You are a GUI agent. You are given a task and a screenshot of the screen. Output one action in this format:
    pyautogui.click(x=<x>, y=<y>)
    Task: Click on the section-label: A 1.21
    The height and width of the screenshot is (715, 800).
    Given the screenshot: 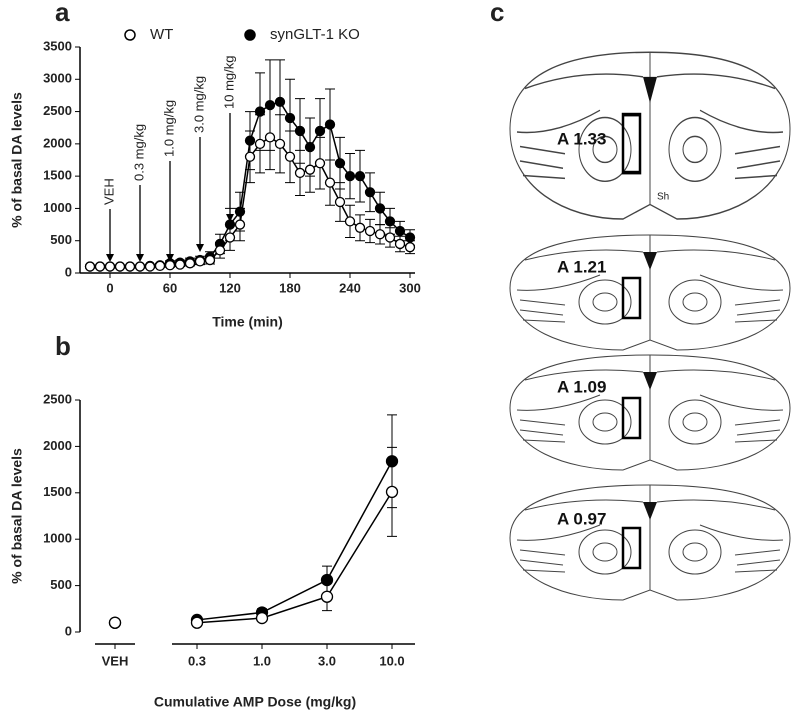 What is the action you would take?
    pyautogui.click(x=581, y=266)
    